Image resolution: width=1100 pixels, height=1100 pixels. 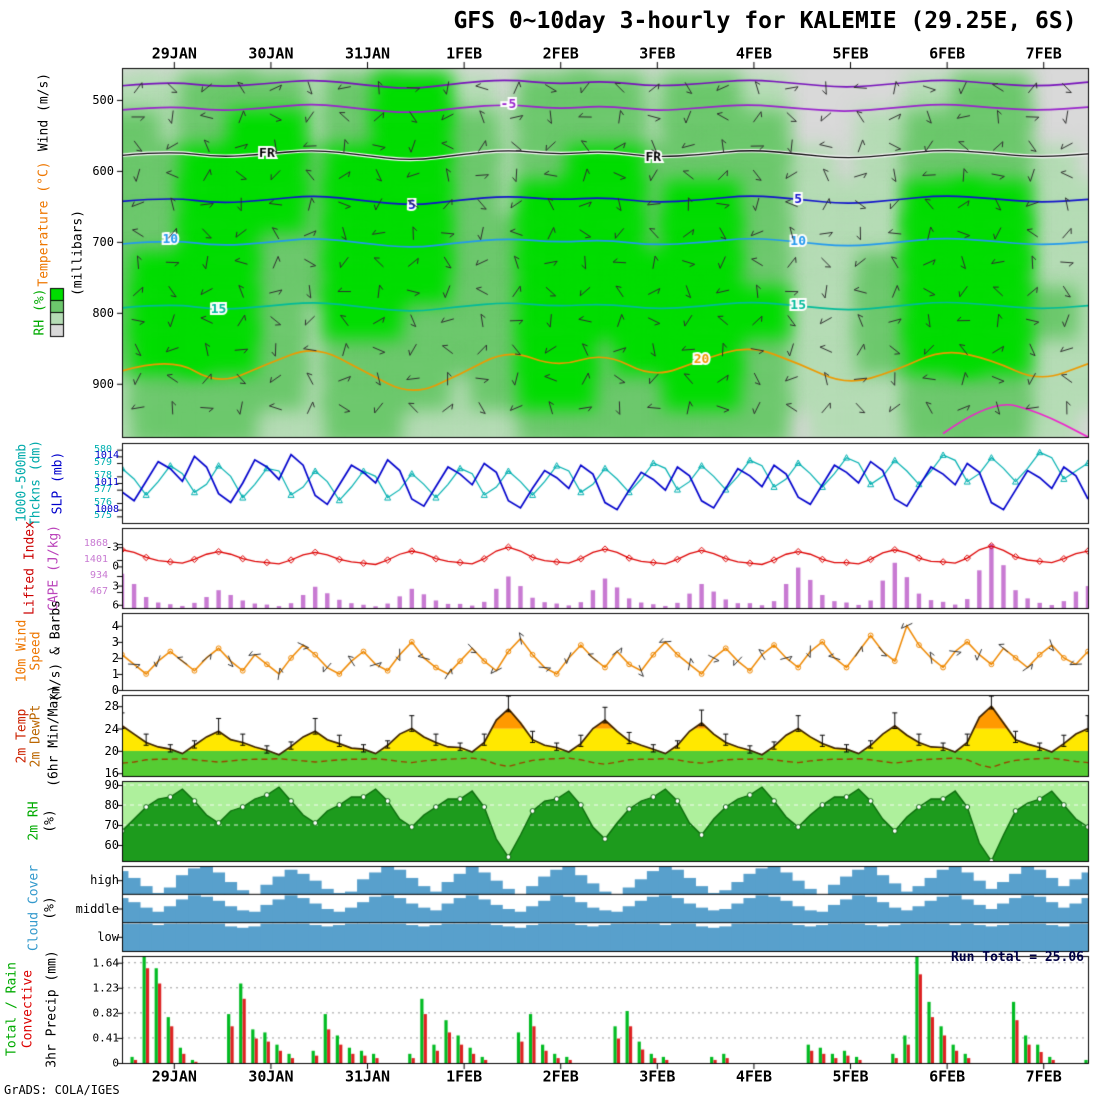 I want to click on grads-credit: GrADS: COLA/IGES, so click(x=62, y=1090).